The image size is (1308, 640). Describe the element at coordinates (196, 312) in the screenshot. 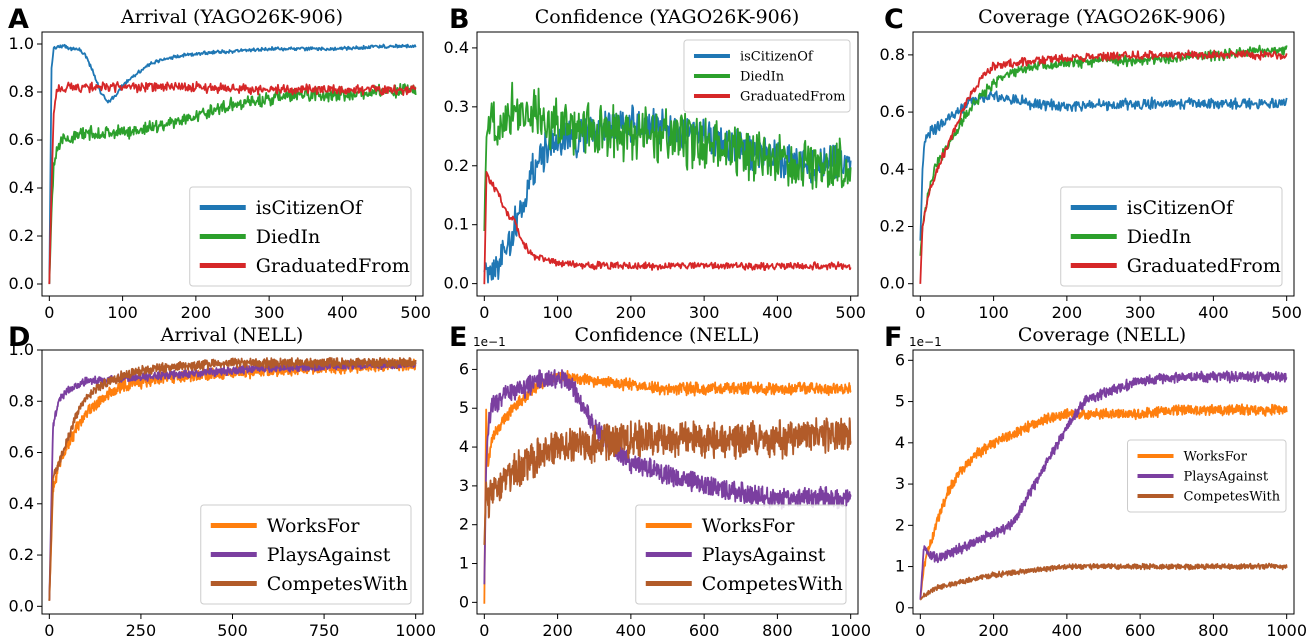

I see `x-tick-label: 200` at that location.